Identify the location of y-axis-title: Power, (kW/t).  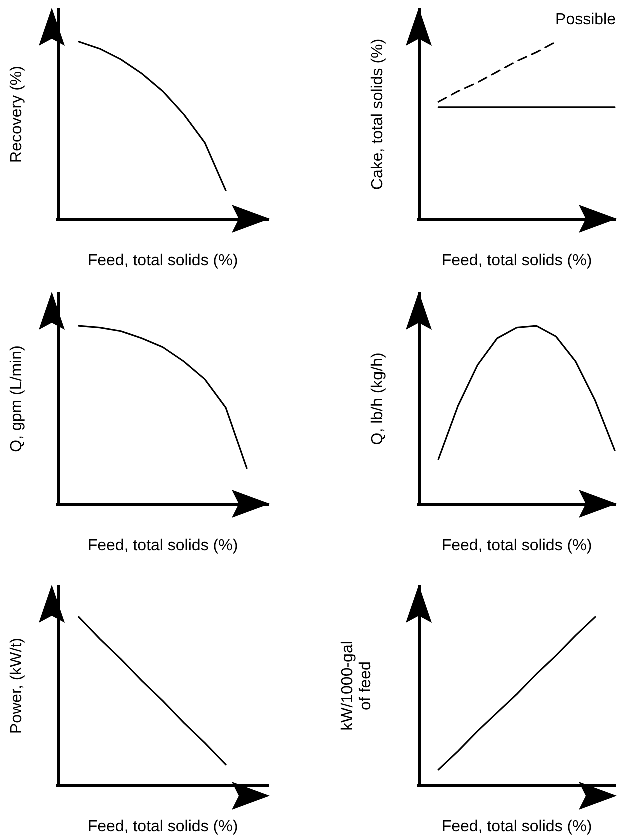
(17, 686).